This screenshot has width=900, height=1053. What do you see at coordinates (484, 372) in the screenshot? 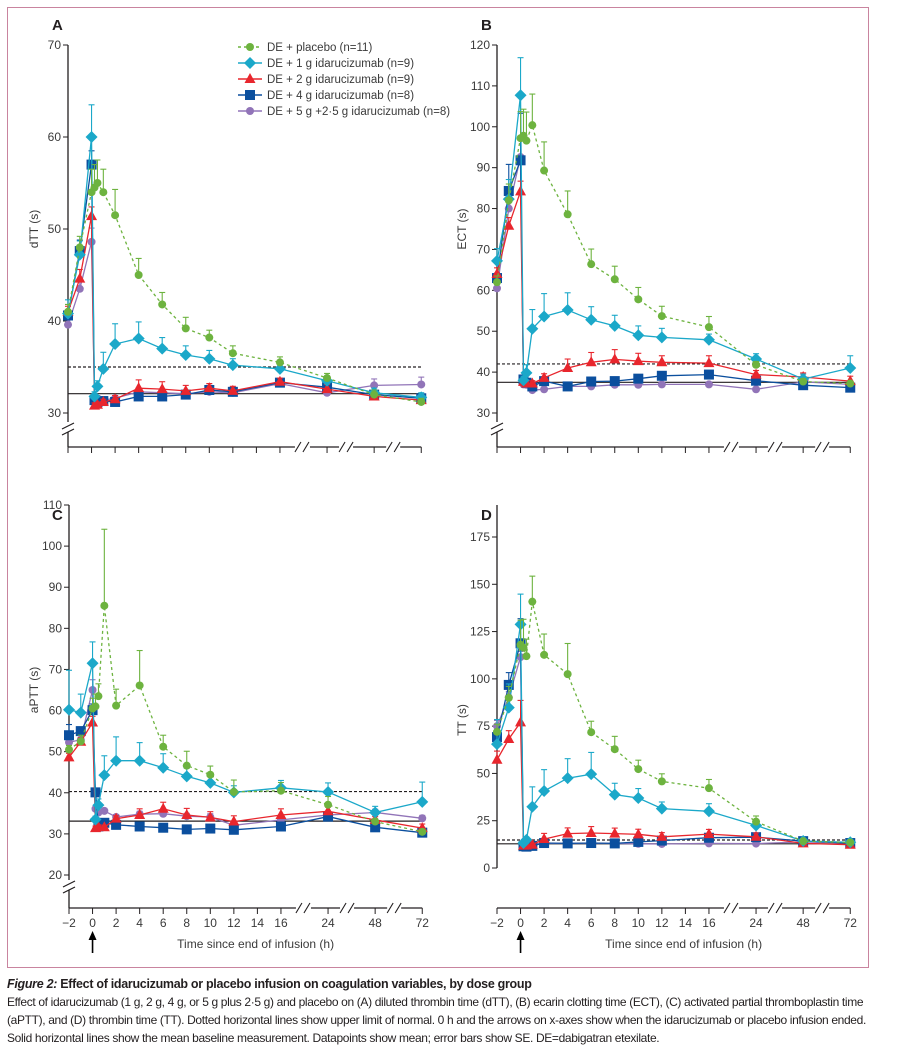
I see `y-tick-label: 40` at bounding box center [484, 372].